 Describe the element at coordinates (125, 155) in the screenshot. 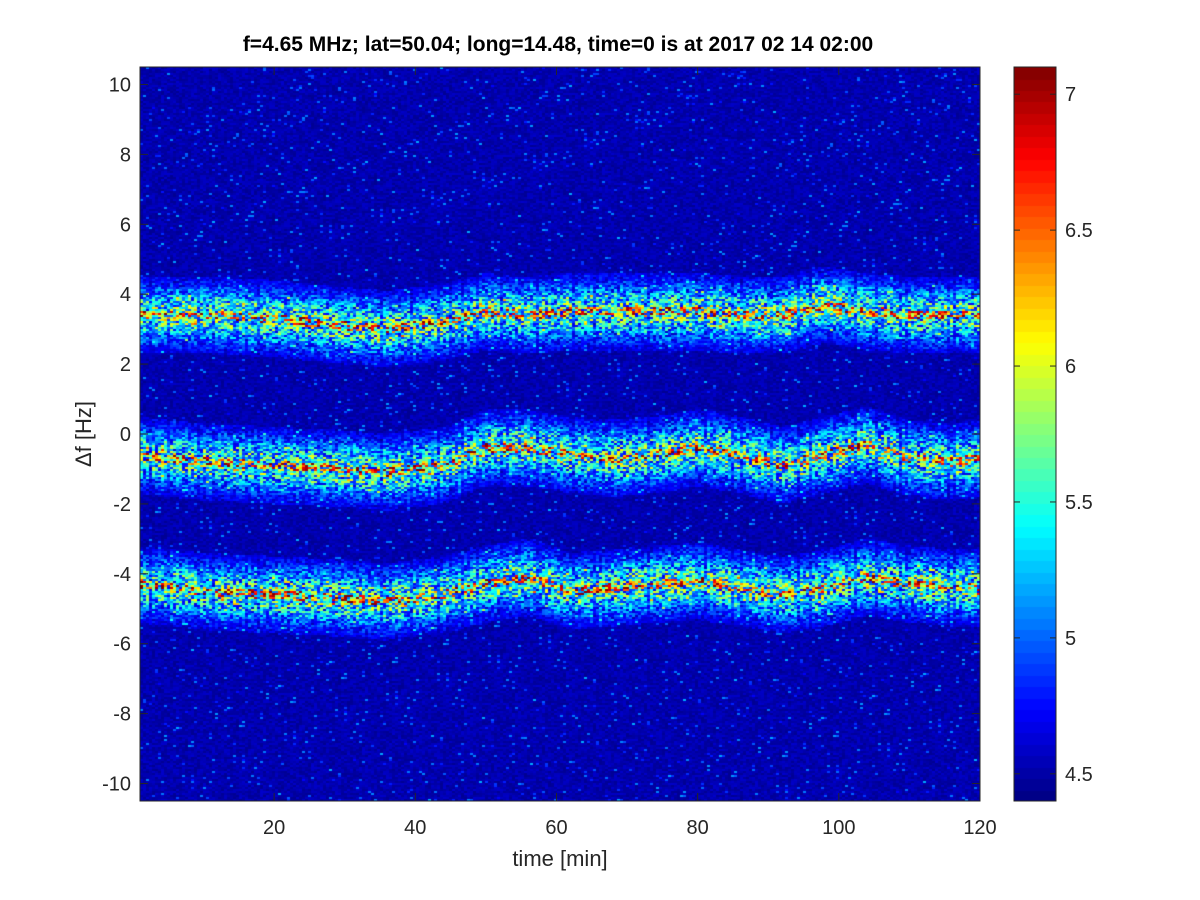

I see `y-tick-label: 8` at that location.